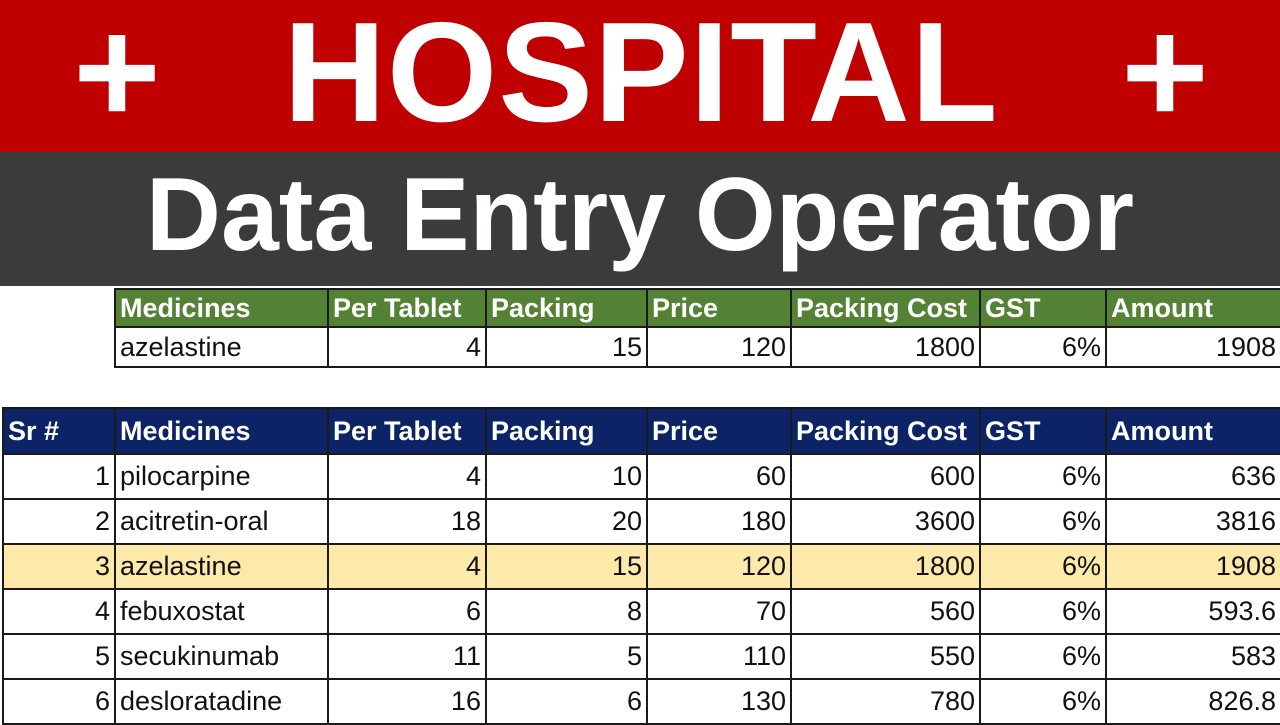  What do you see at coordinates (719, 611) in the screenshot?
I see `cell-price: 70` at bounding box center [719, 611].